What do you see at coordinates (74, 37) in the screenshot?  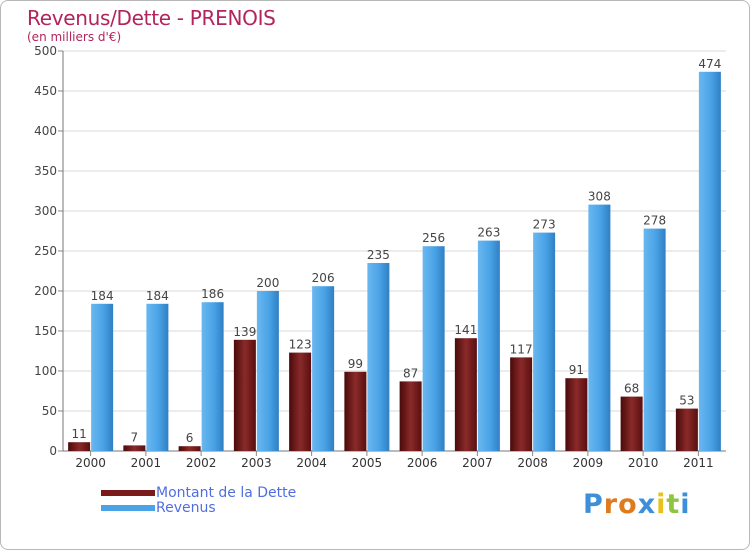 I see `chart-subtitle: (en milliers d'€)` at bounding box center [74, 37].